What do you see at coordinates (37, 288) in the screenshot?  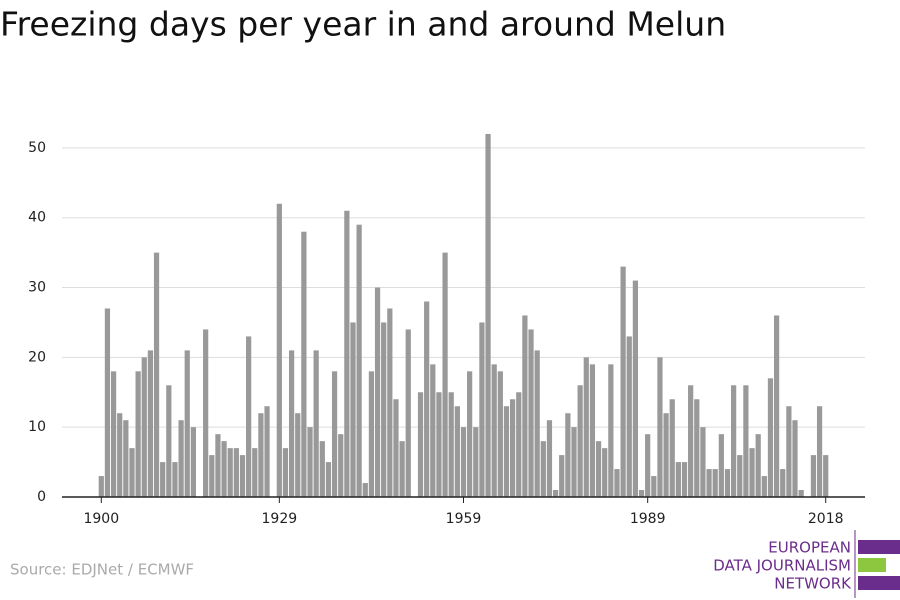 I see `y-tick-label: 30` at bounding box center [37, 288].